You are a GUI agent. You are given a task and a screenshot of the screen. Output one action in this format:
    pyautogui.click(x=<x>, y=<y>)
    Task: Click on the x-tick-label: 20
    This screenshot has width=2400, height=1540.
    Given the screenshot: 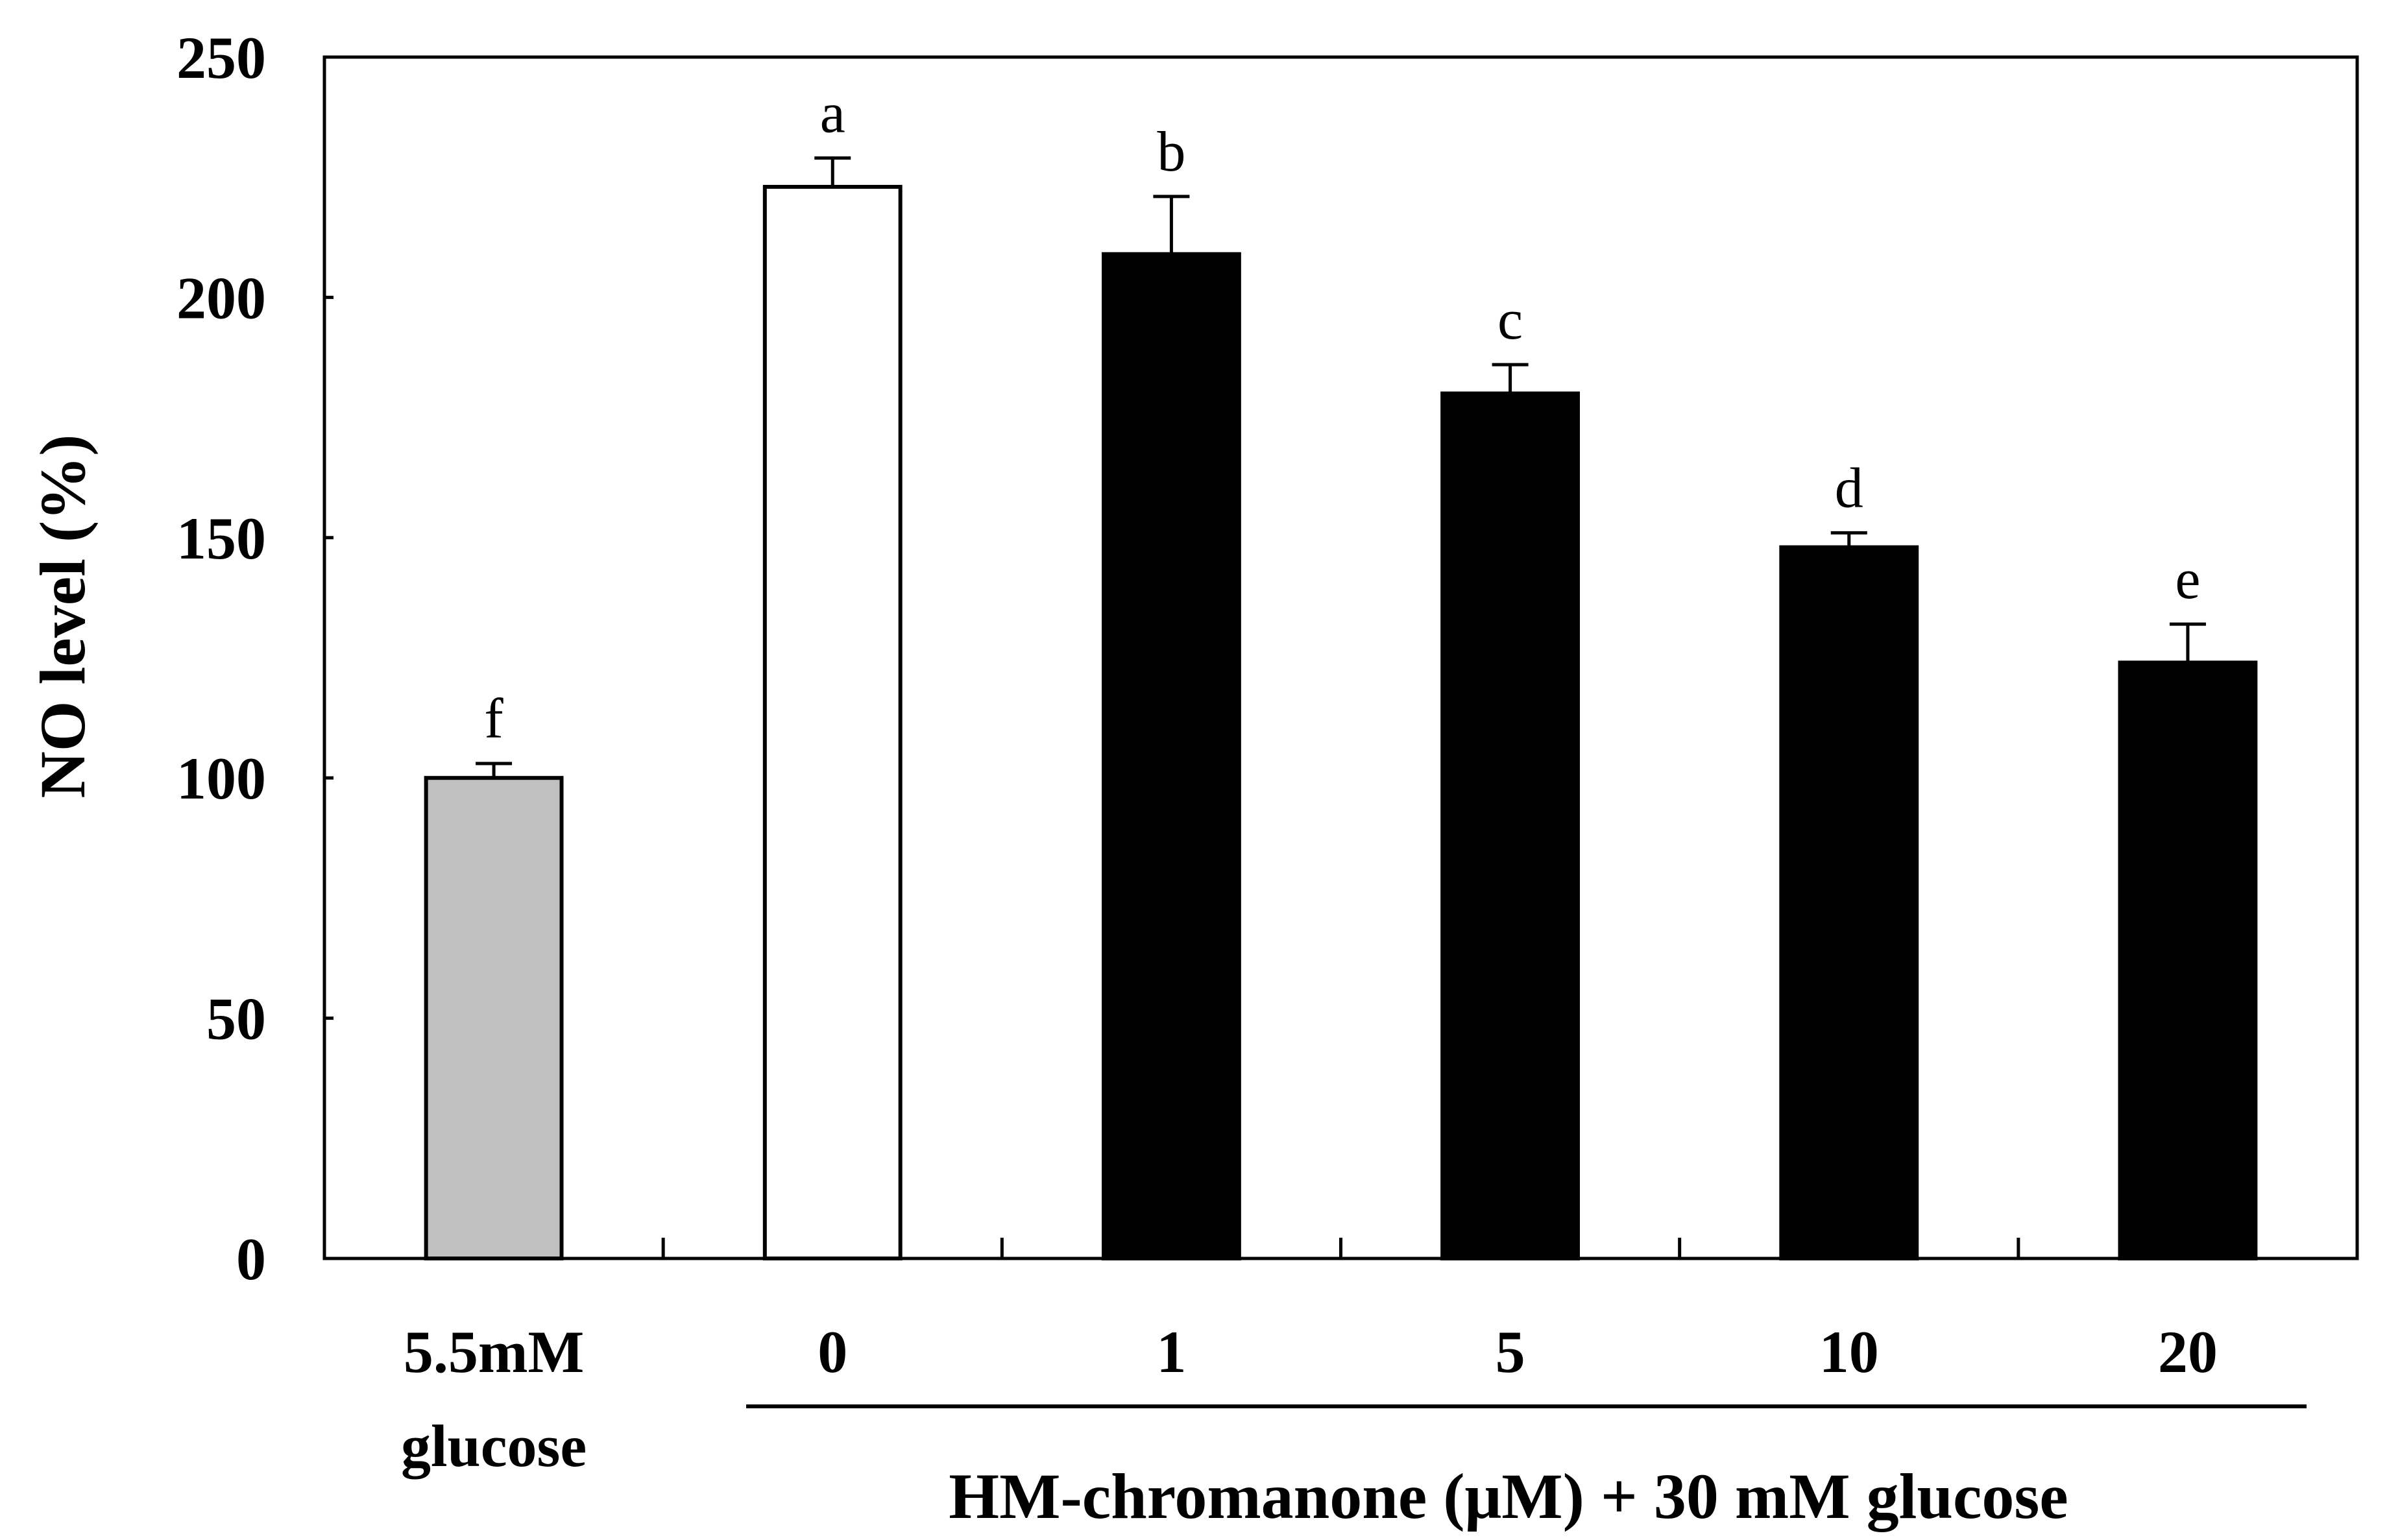 What is the action you would take?
    pyautogui.click(x=2188, y=1352)
    